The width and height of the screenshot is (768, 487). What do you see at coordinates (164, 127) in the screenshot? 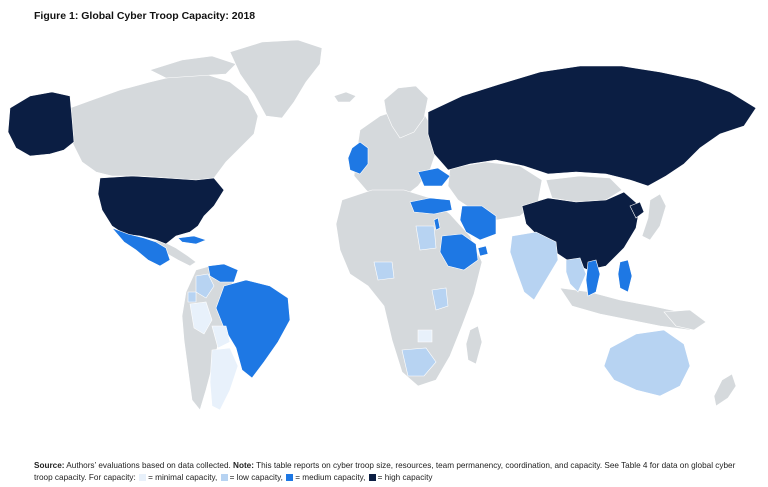
I see `region-canada` at bounding box center [164, 127].